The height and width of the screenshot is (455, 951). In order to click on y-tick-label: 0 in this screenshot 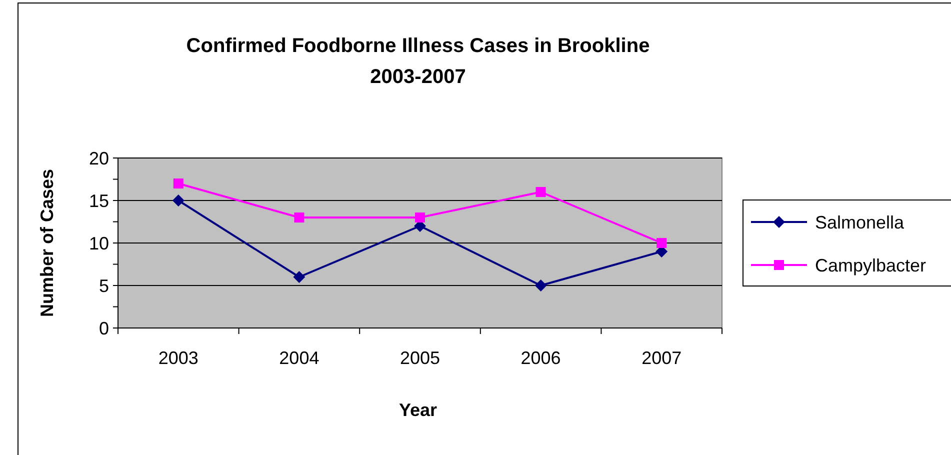, I will do `click(103, 328)`.